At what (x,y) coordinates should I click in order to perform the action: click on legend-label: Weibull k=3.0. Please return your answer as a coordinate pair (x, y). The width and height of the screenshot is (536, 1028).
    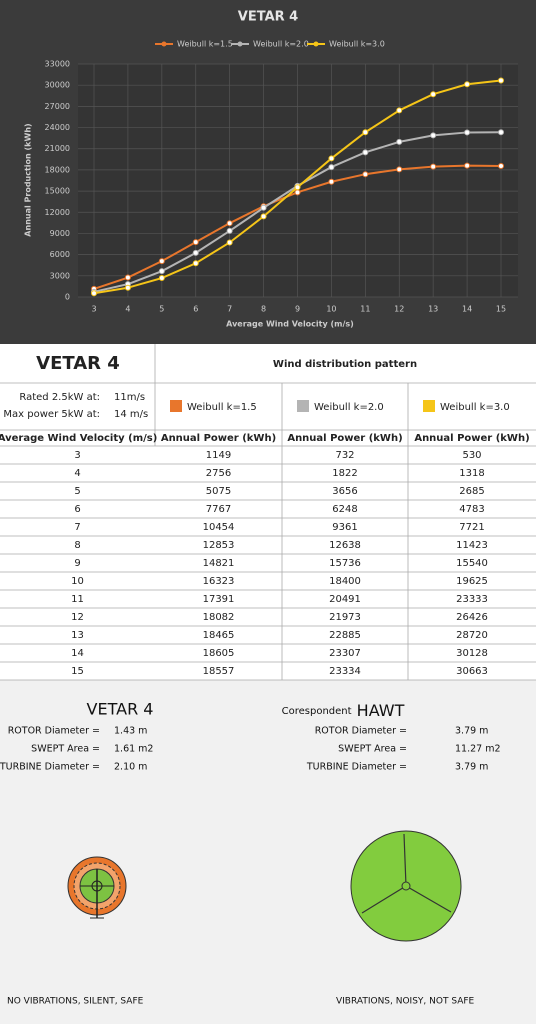
    Looking at the image, I should click on (357, 44).